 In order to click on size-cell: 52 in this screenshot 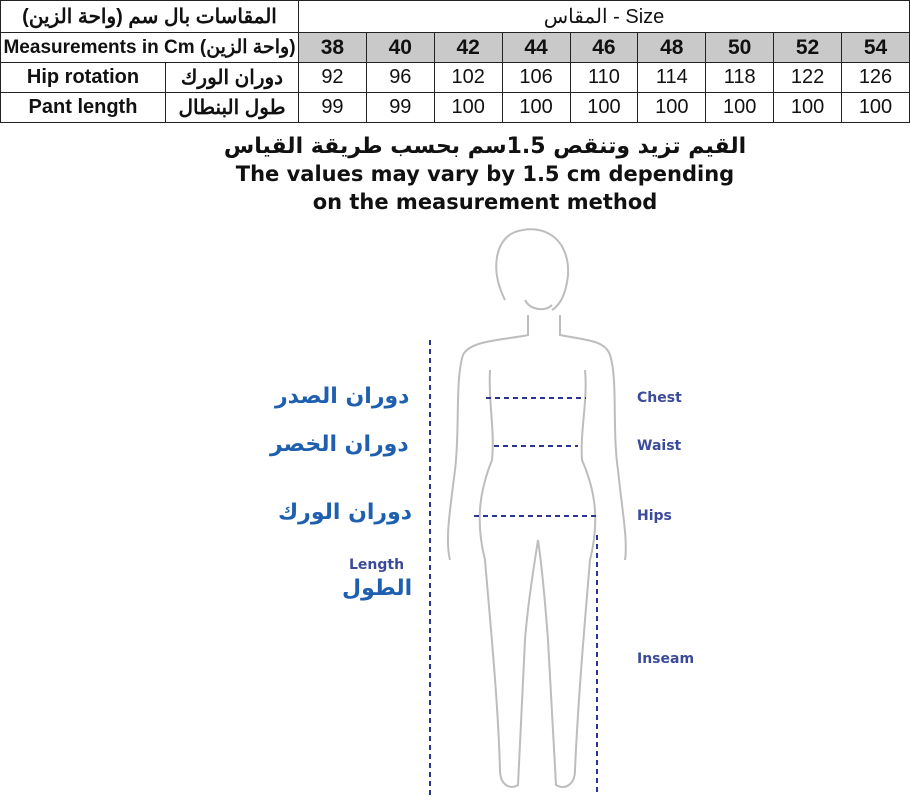, I will do `click(807, 47)`.